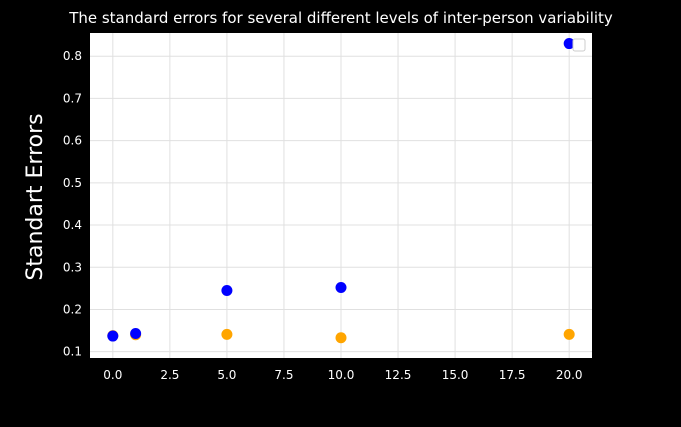 This screenshot has width=681, height=427. I want to click on y-tick-label: 0.5, so click(72, 183).